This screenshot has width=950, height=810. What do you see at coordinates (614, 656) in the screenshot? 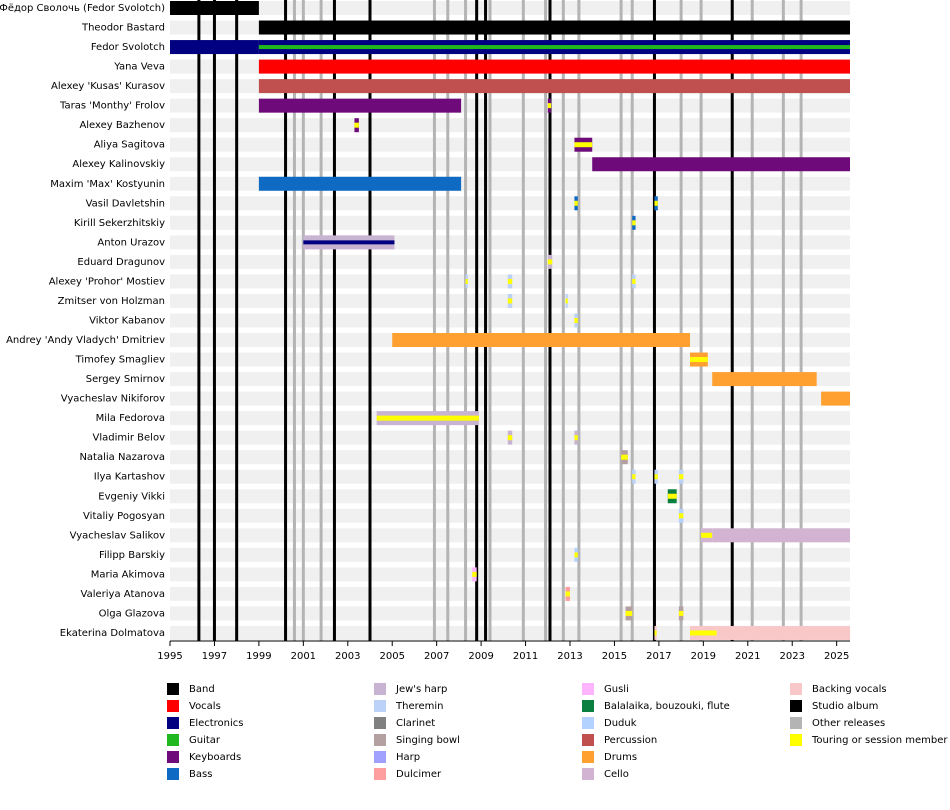
I see `x-tick-label: 2015` at bounding box center [614, 656].